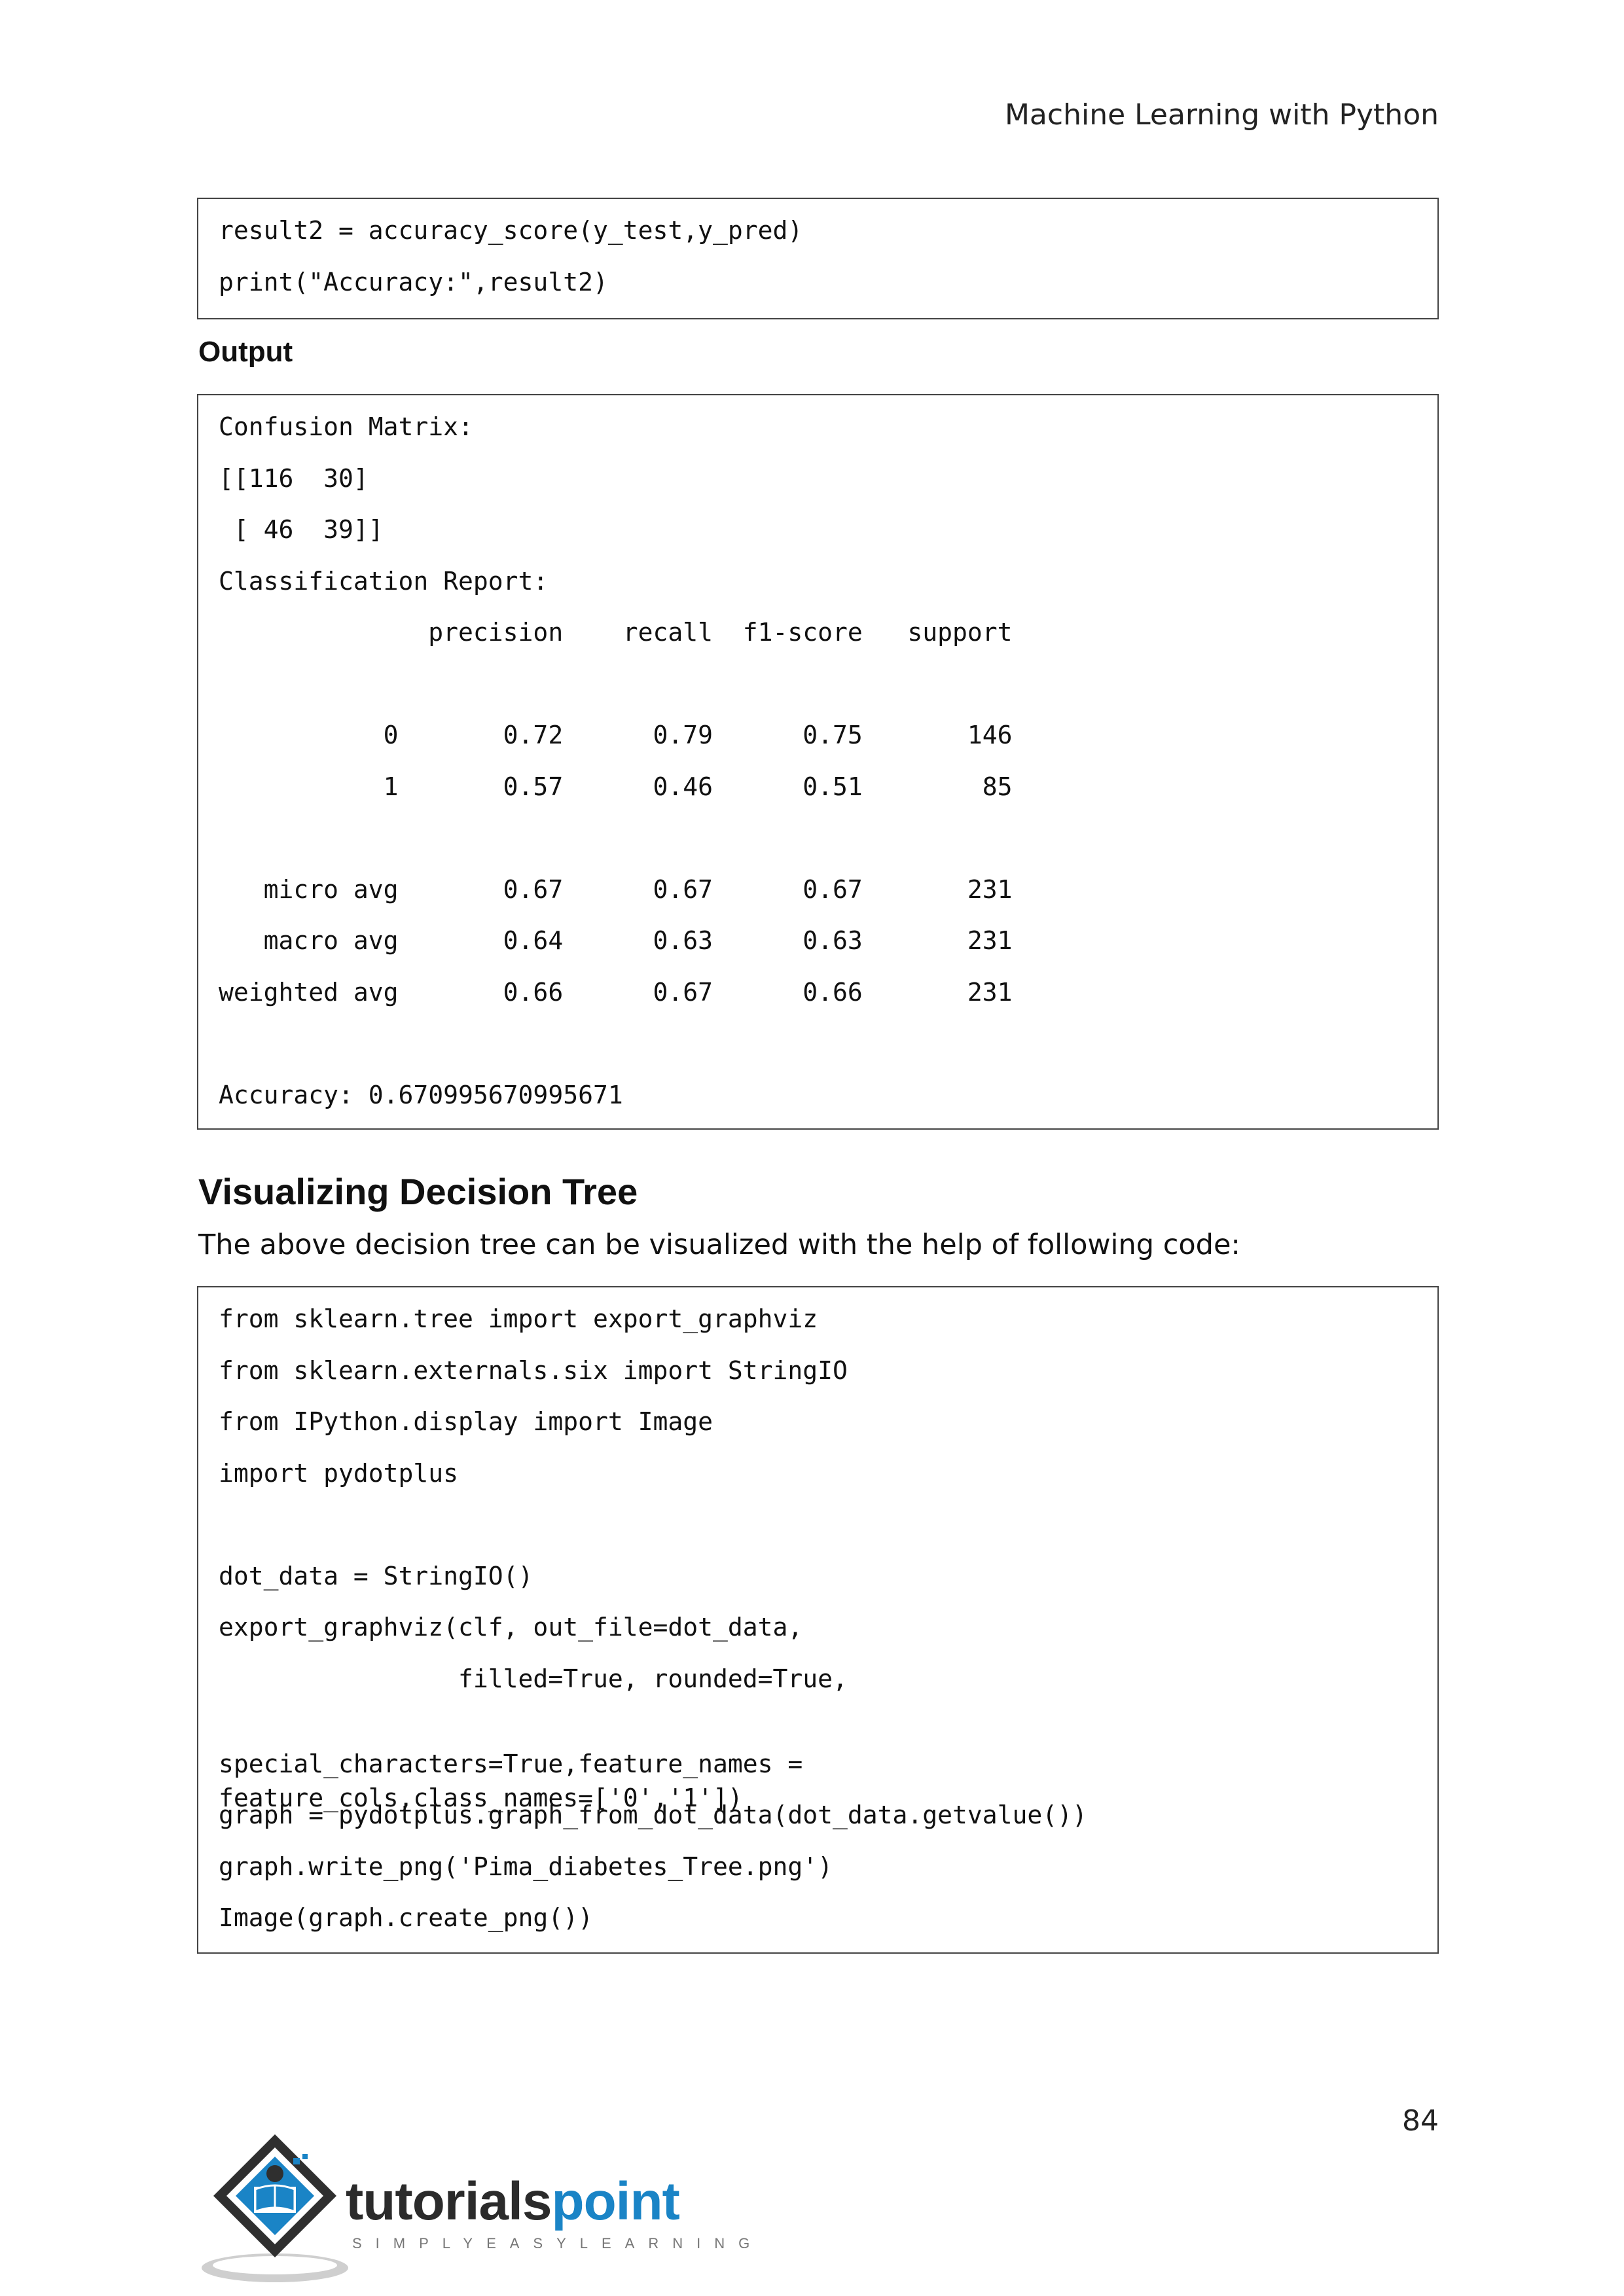  What do you see at coordinates (616, 940) in the screenshot?
I see `output-line: macro avg 0.64 0.63 0.63 231` at bounding box center [616, 940].